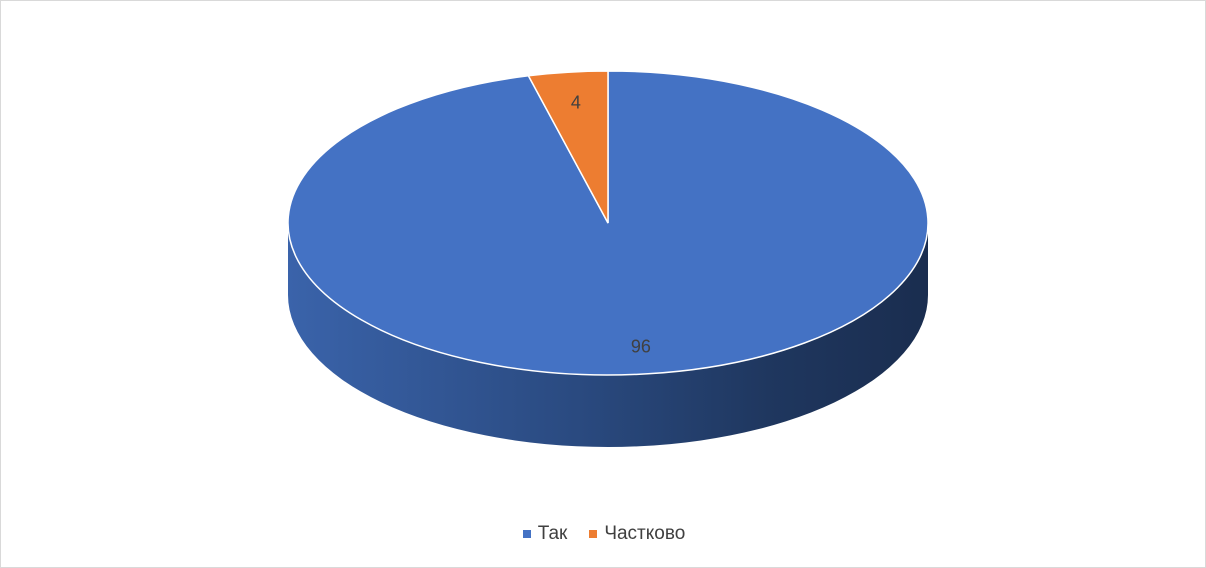  What do you see at coordinates (568, 147) in the screenshot?
I see `pie-slice-chastkovo` at bounding box center [568, 147].